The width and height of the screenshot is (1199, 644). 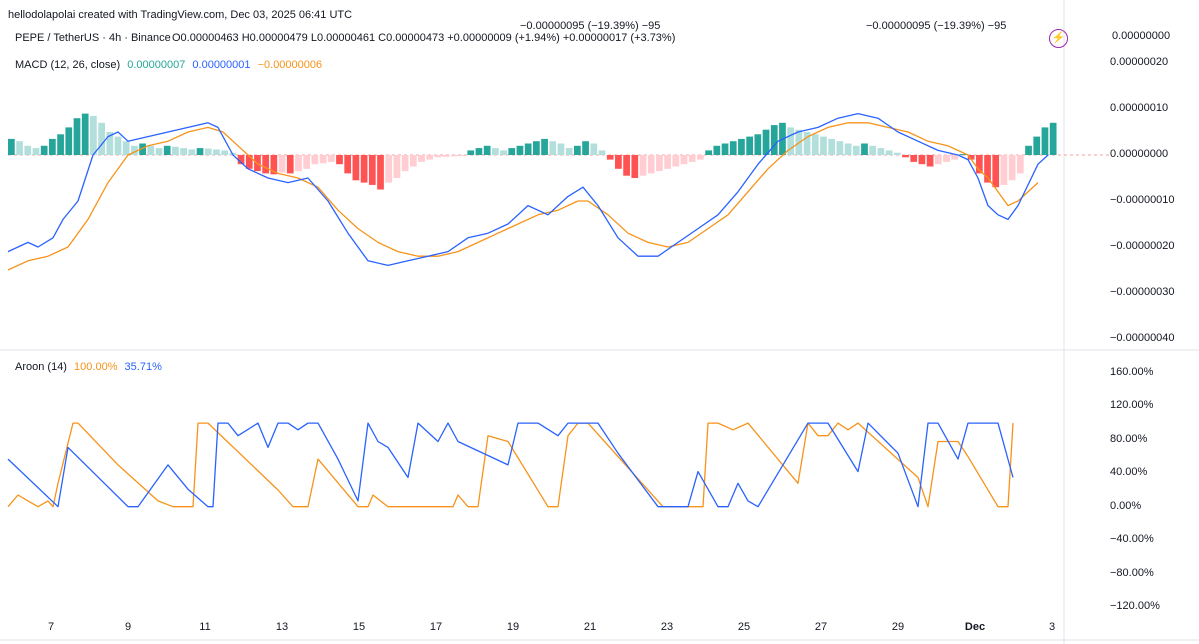 I want to click on aroon-axis-tick: −40.00%, so click(x=1132, y=539).